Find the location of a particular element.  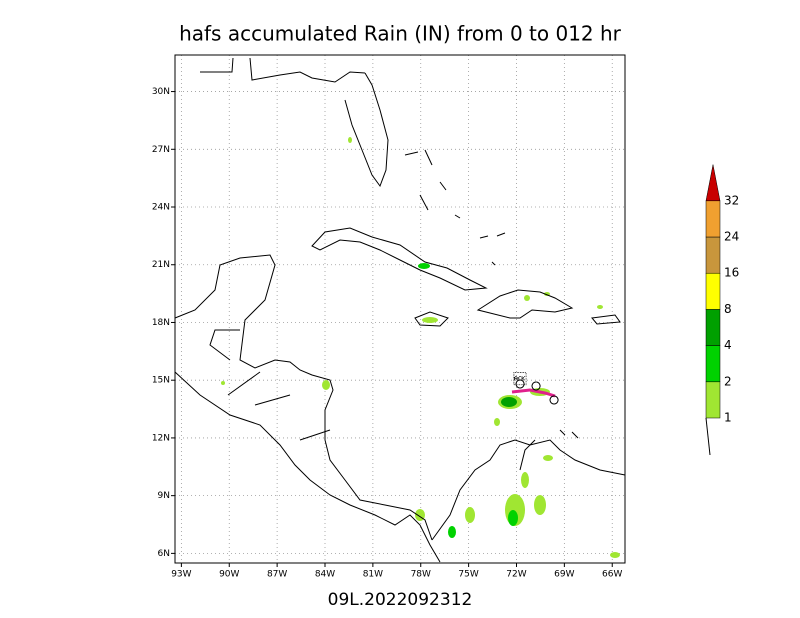

lon-tick-label: 87W is located at coordinates (277, 575).